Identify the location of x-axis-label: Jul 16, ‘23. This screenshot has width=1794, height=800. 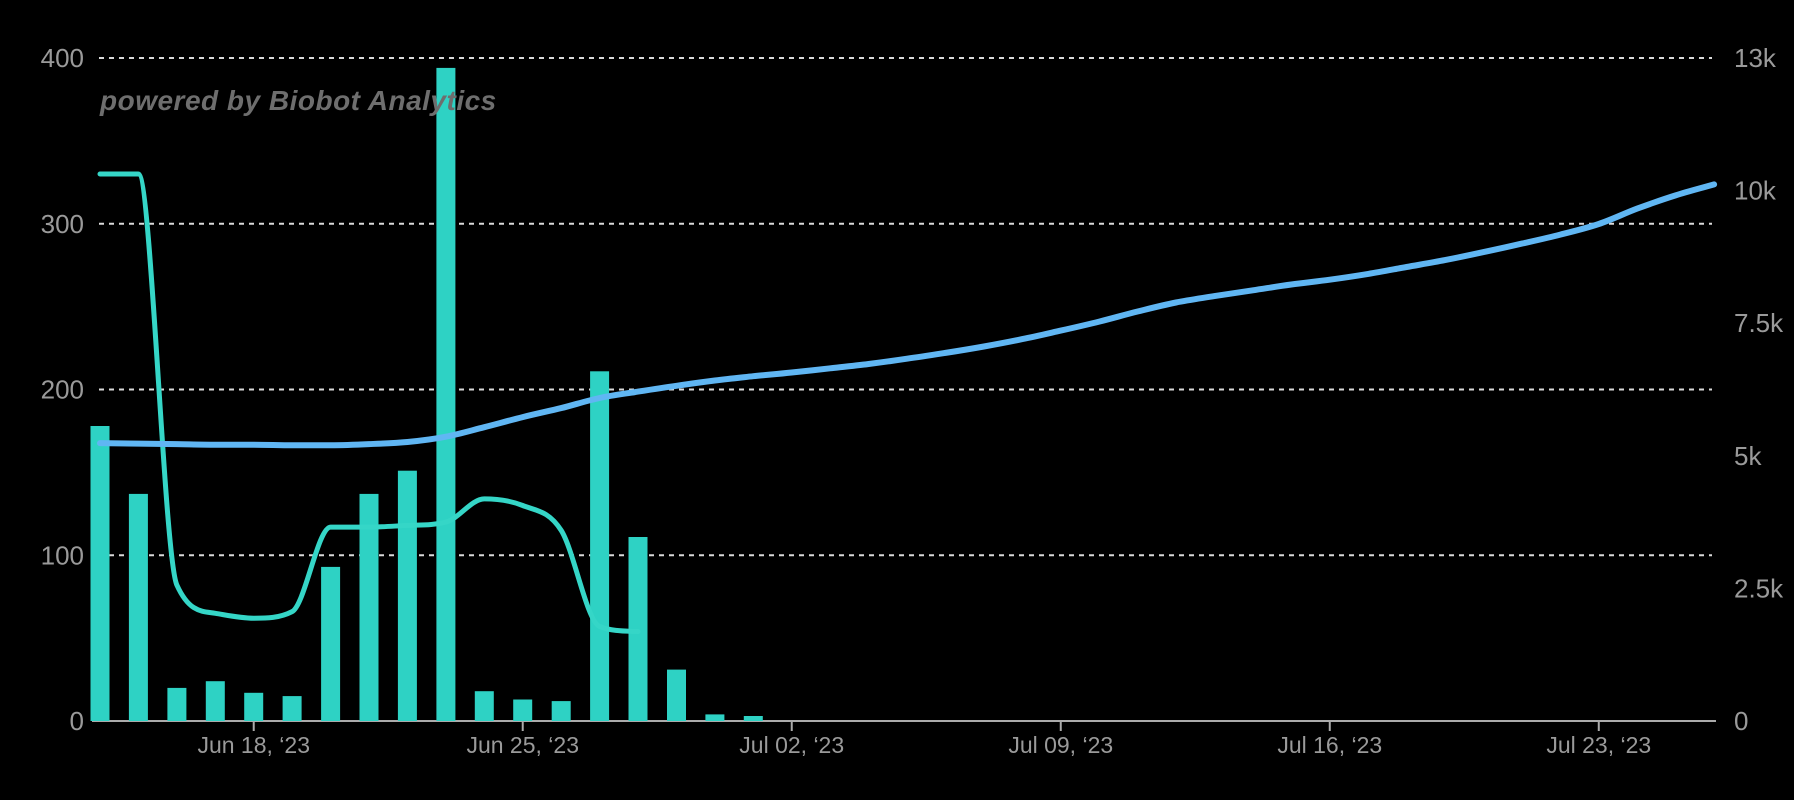
(1329, 745).